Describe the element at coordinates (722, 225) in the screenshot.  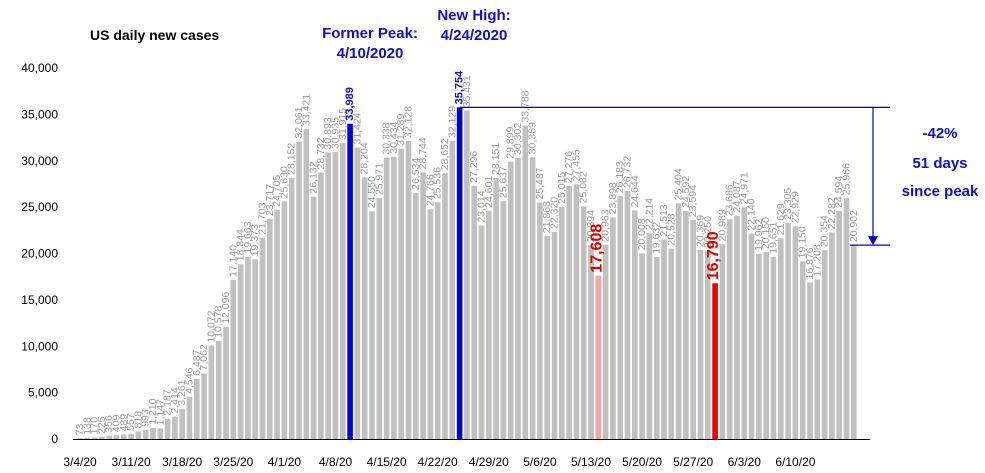
I see `data-label: 20,989` at that location.